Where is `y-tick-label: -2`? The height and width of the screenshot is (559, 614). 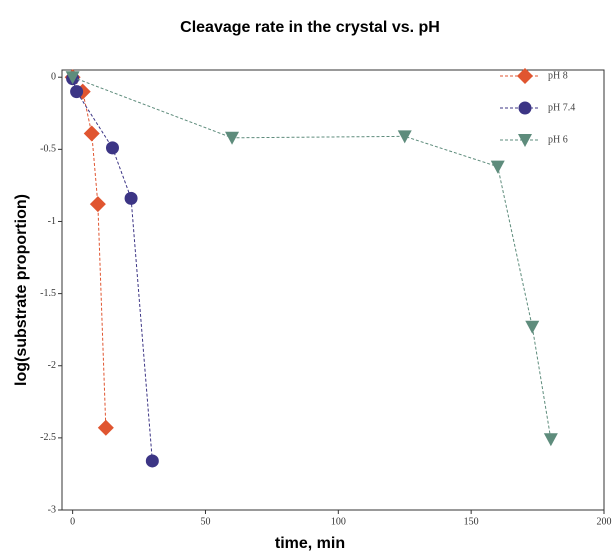
y-tick-label: -2 is located at coordinates (52, 365).